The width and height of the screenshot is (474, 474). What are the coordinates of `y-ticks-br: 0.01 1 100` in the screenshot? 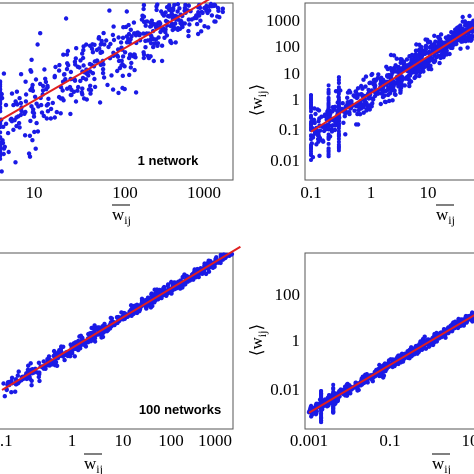 It's located at (285, 342).